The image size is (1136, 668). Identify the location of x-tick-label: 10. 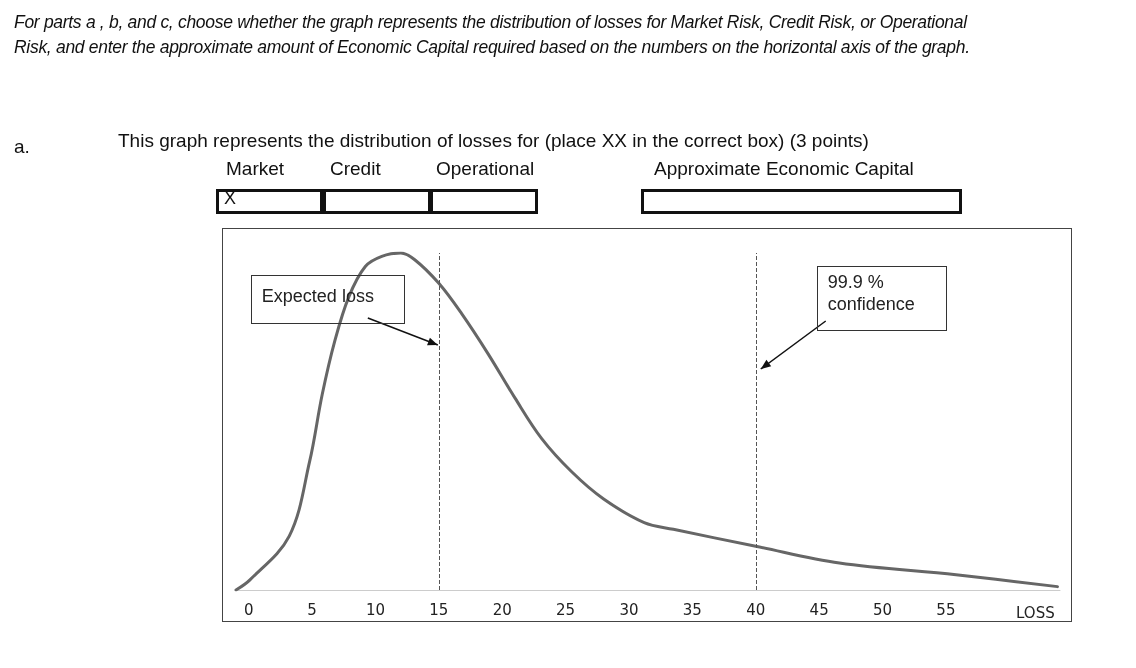
(375, 609).